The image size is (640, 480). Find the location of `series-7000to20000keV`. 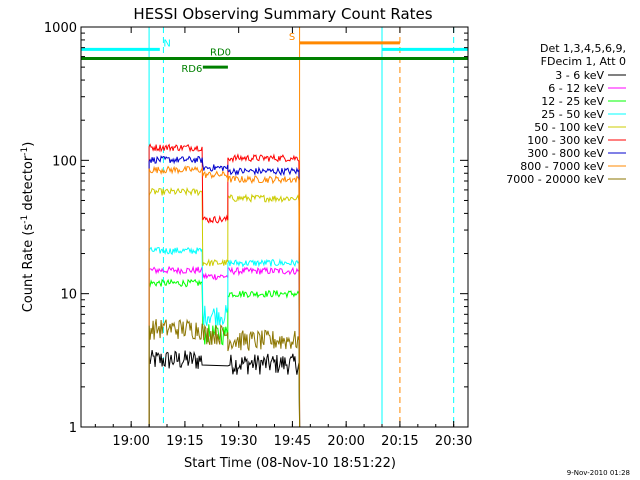

series-7000to20000keV is located at coordinates (224, 372).